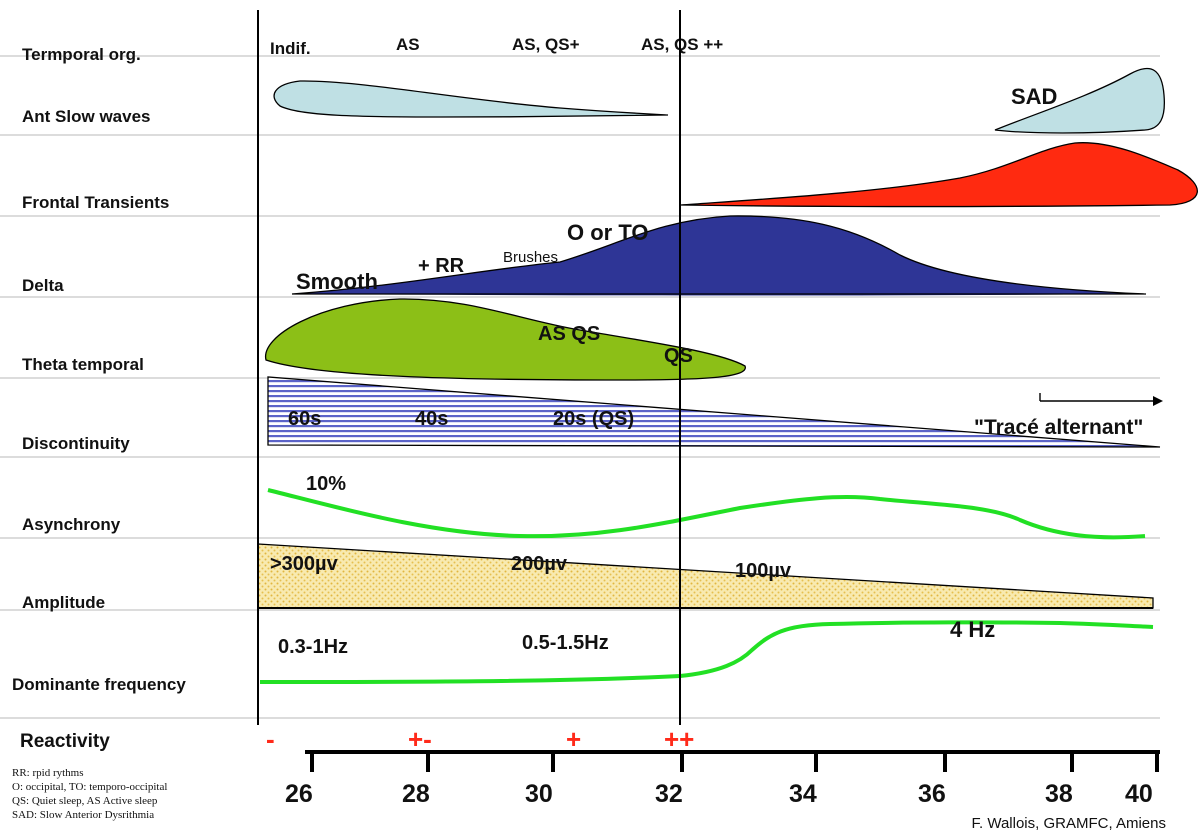 The height and width of the screenshot is (837, 1200). What do you see at coordinates (722, 779) in the screenshot?
I see `age-axis: 26 28 30 32 34 36 38 40` at bounding box center [722, 779].